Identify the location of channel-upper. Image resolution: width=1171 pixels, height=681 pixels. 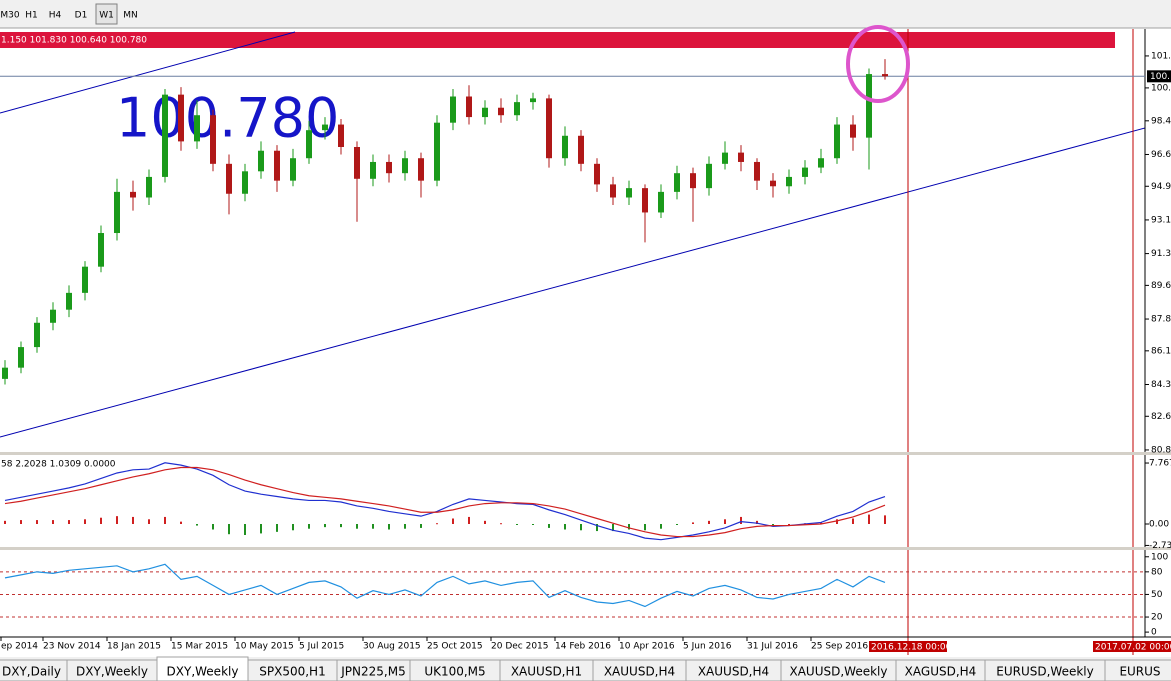
(148, 72).